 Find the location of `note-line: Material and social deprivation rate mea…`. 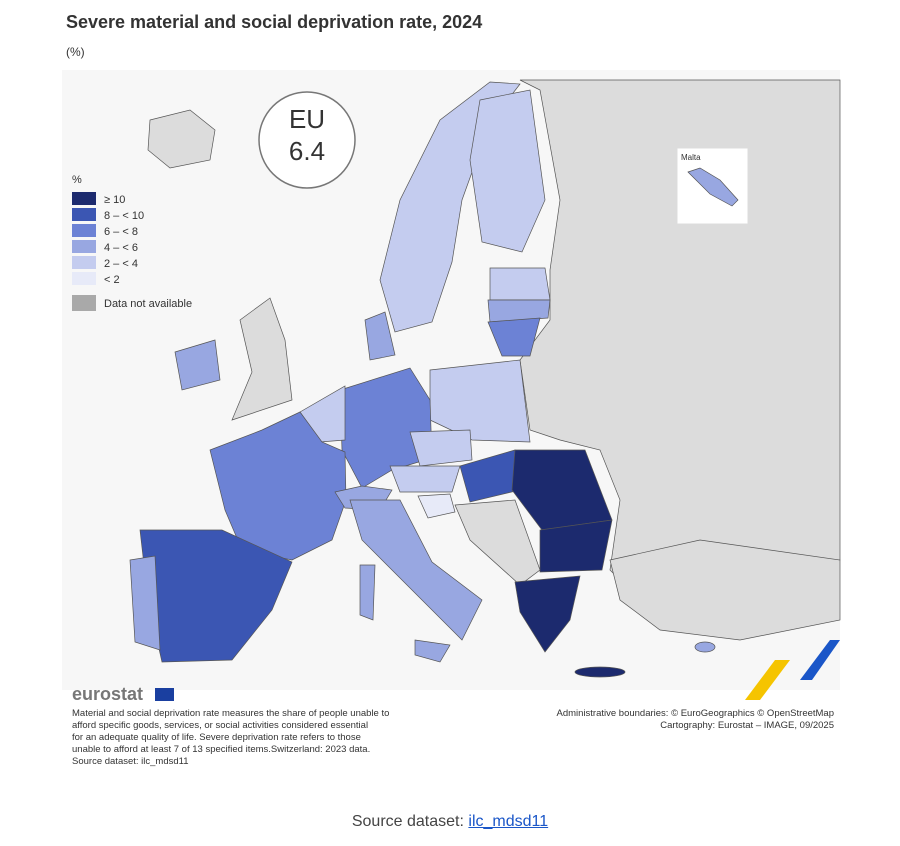

note-line: Material and social deprivation rate mea… is located at coordinates (230, 713).